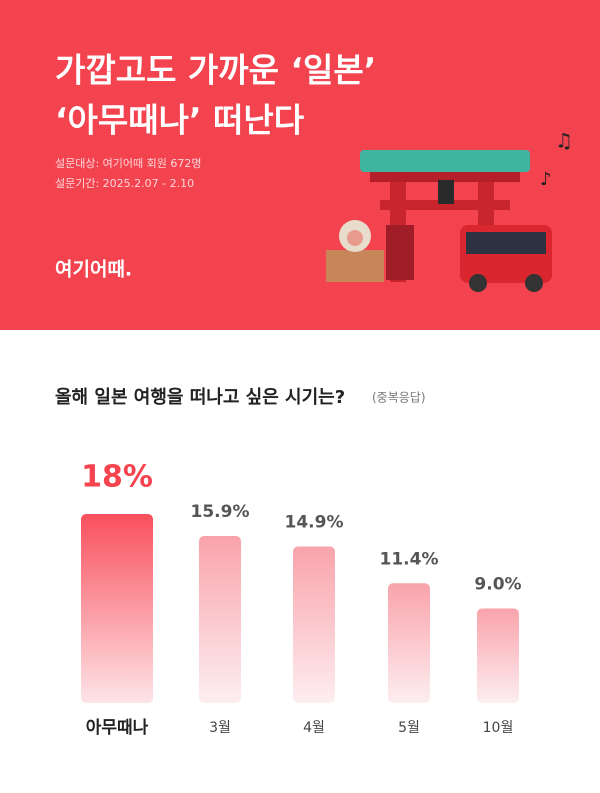 The width and height of the screenshot is (600, 793). What do you see at coordinates (314, 523) in the screenshot?
I see `value-label: 14.9%` at bounding box center [314, 523].